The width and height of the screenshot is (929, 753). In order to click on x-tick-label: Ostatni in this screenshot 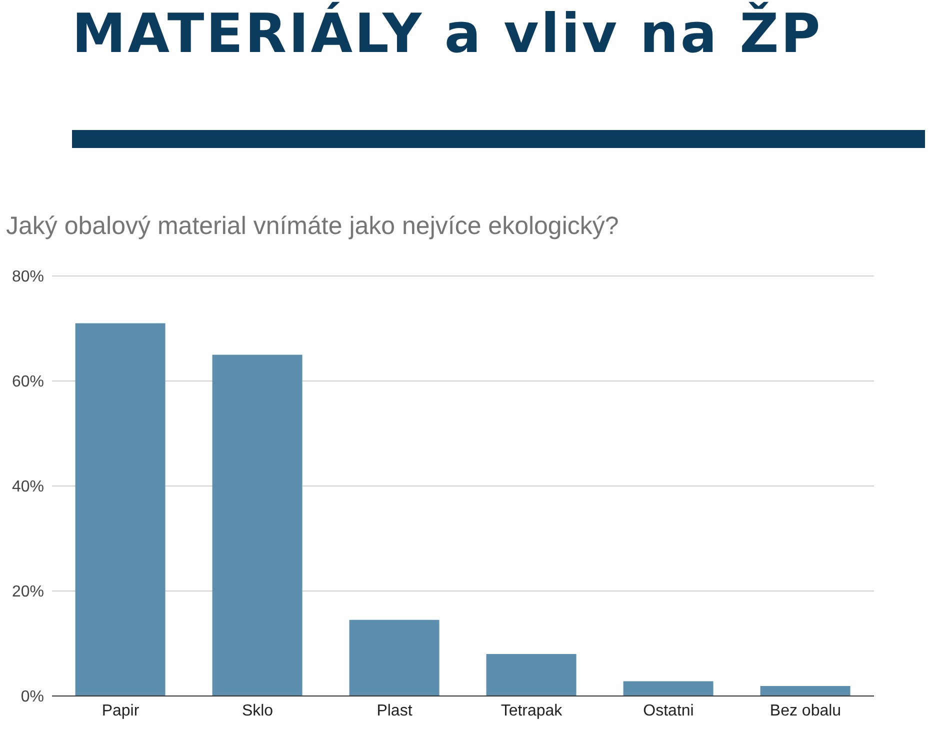, I will do `click(668, 711)`.